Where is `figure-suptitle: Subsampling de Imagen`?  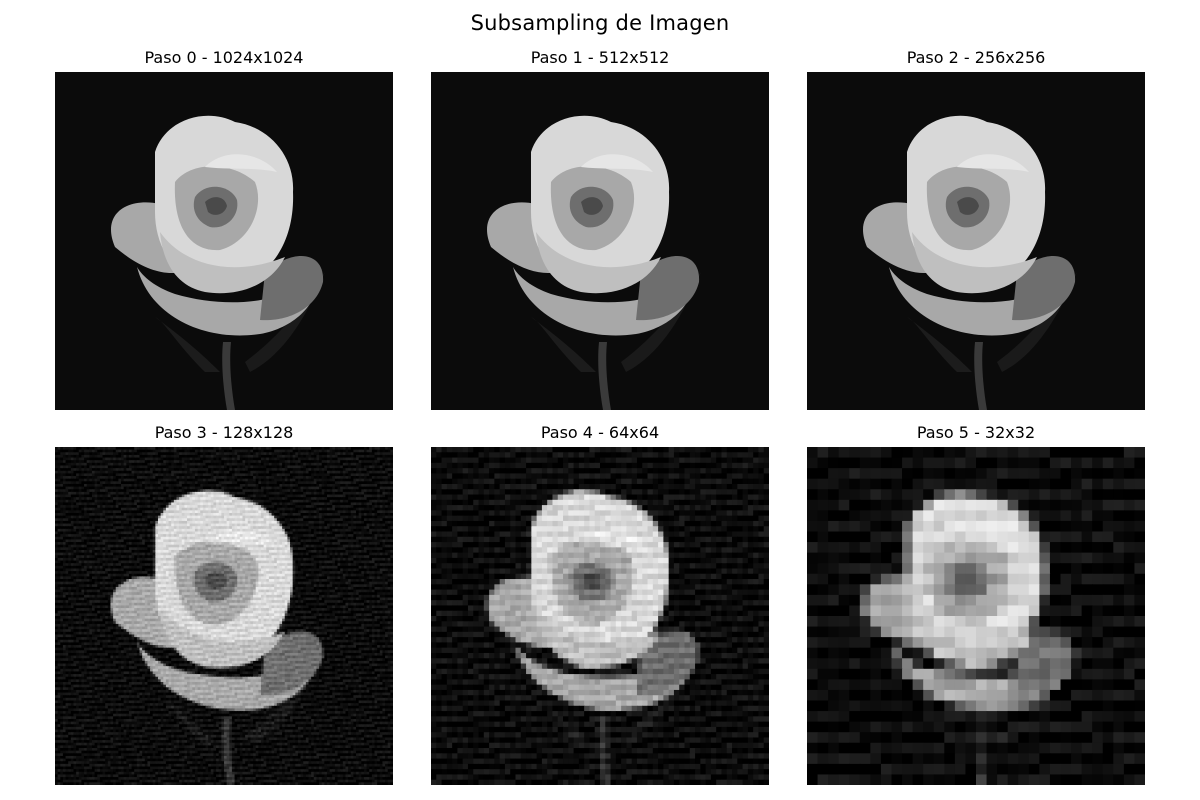 figure-suptitle: Subsampling de Imagen is located at coordinates (600, 23).